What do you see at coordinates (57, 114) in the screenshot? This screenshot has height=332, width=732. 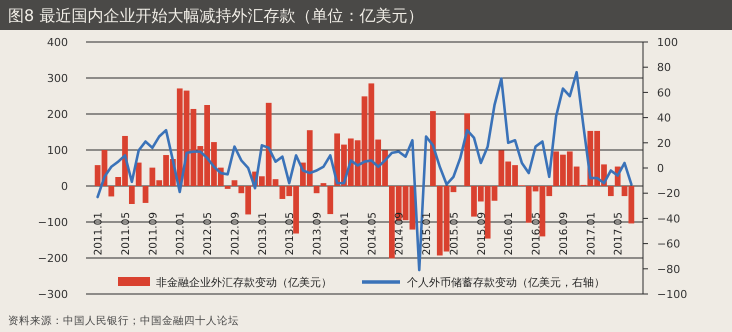 I see `y-tick-label: 200` at bounding box center [57, 114].